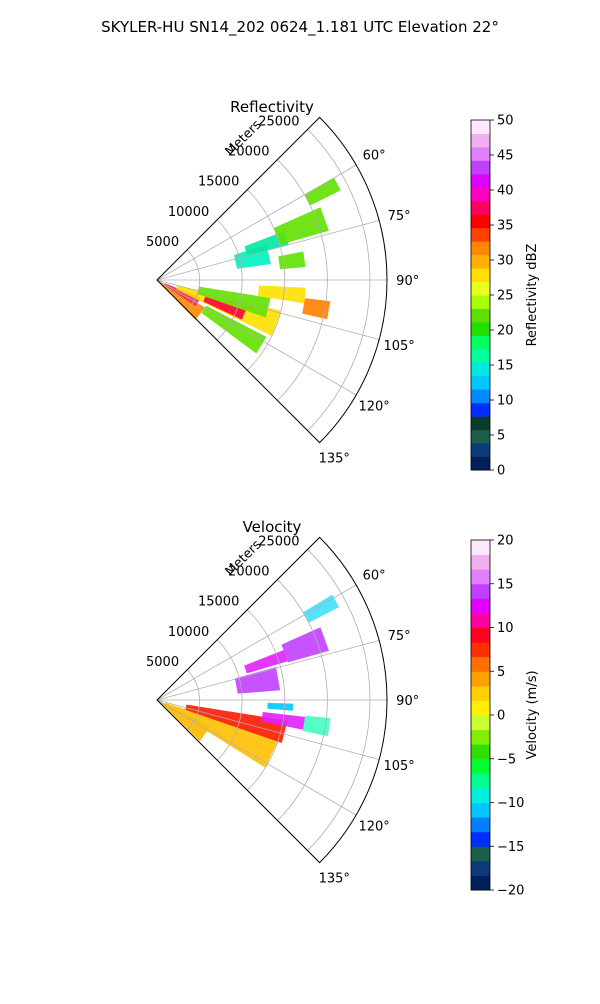 The height and width of the screenshot is (1004, 600). What do you see at coordinates (532, 295) in the screenshot?
I see `colorbar-label: Reflectivity dBZ` at bounding box center [532, 295].